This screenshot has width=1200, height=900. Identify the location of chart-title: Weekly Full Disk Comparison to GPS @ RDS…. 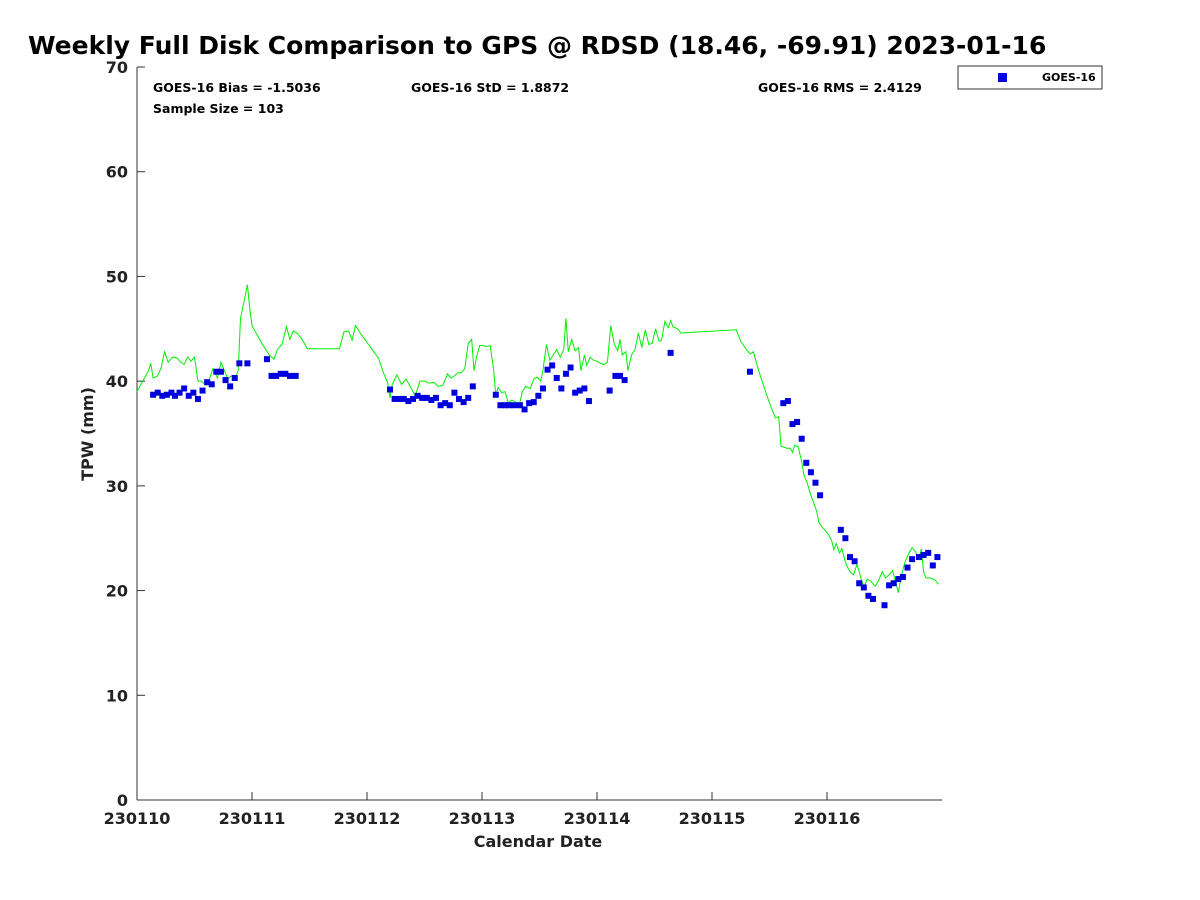
(537, 45).